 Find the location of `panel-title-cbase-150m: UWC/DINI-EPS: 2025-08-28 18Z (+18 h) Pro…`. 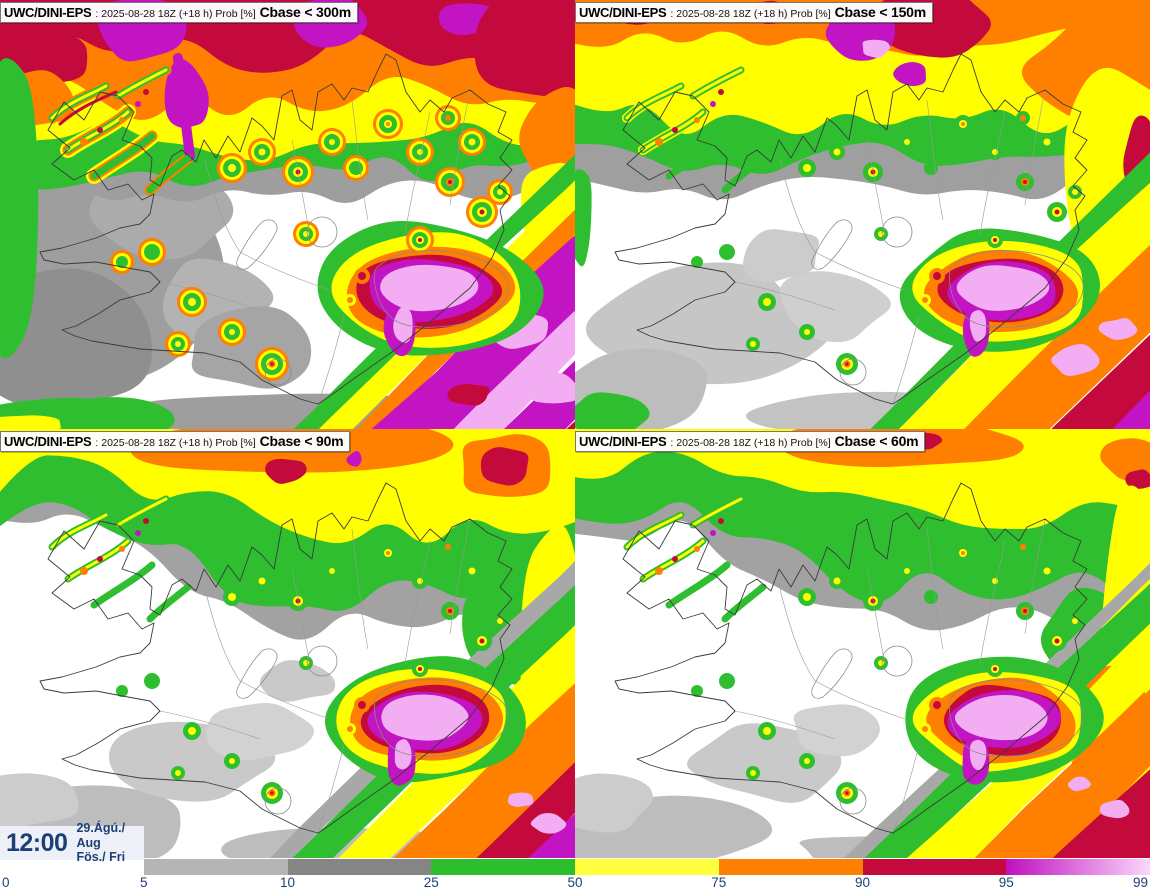

panel-title-cbase-150m: UWC/DINI-EPS: 2025-08-28 18Z (+18 h) Pro… is located at coordinates (754, 12).